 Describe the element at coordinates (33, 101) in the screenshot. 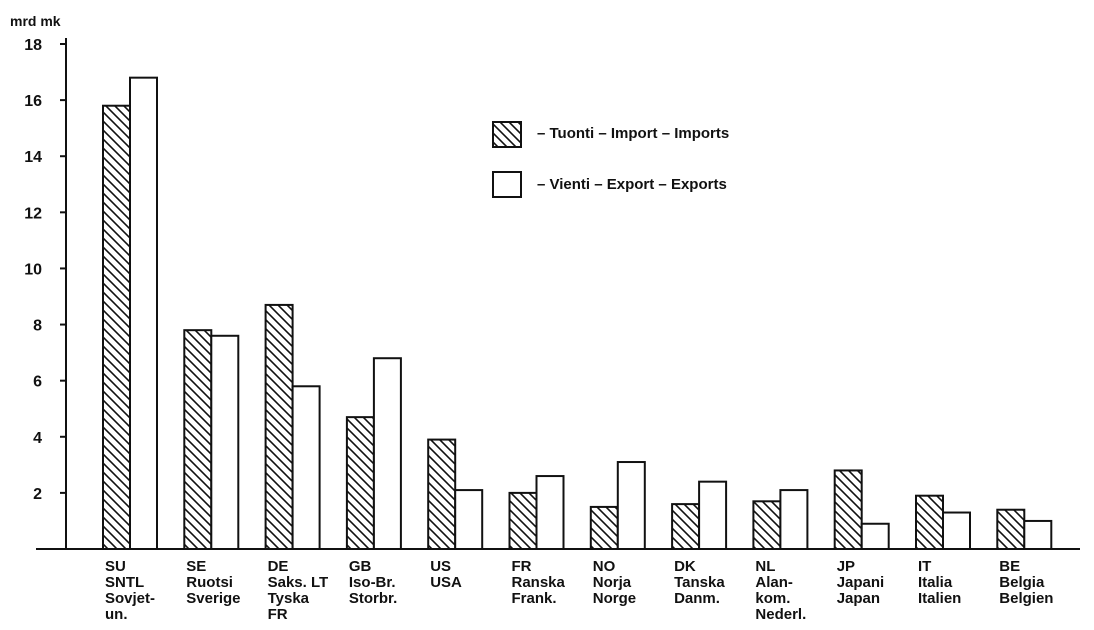

I see `y-tick-label: 16` at that location.